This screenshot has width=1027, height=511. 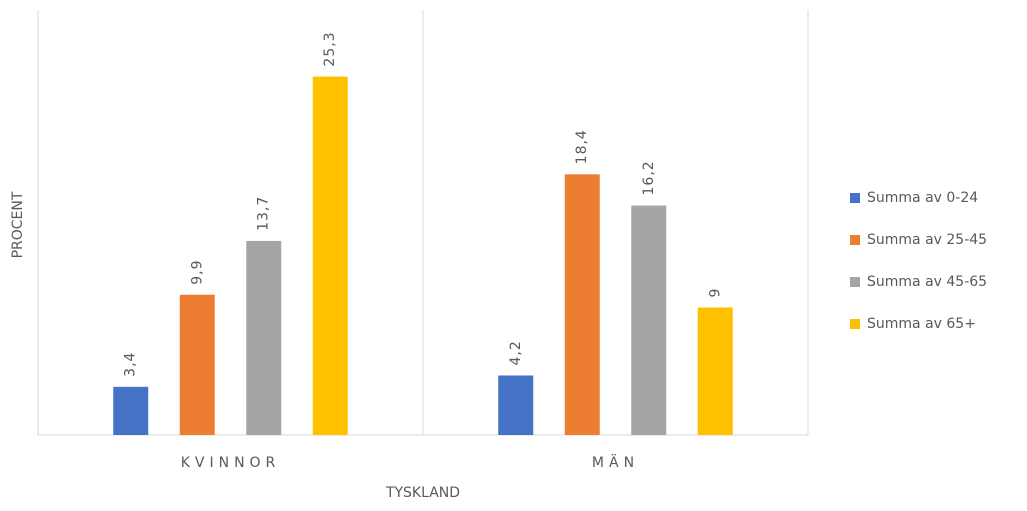 What do you see at coordinates (516, 352) in the screenshot?
I see `data-label: 4,2` at bounding box center [516, 352].